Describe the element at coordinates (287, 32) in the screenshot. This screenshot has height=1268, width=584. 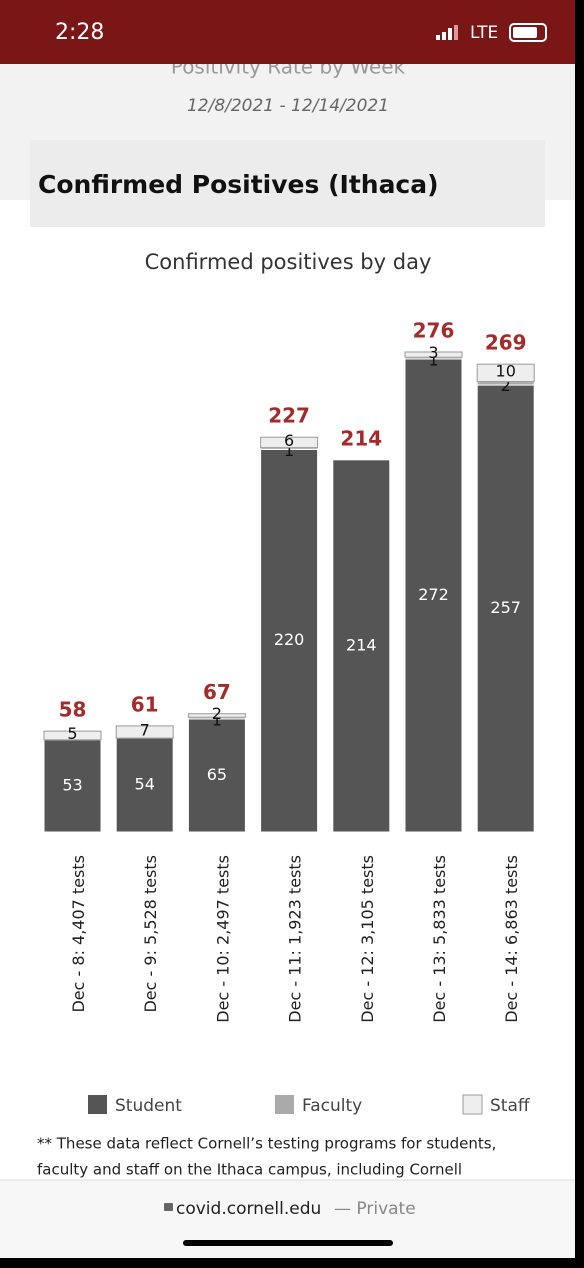
I see `status-bar` at that location.